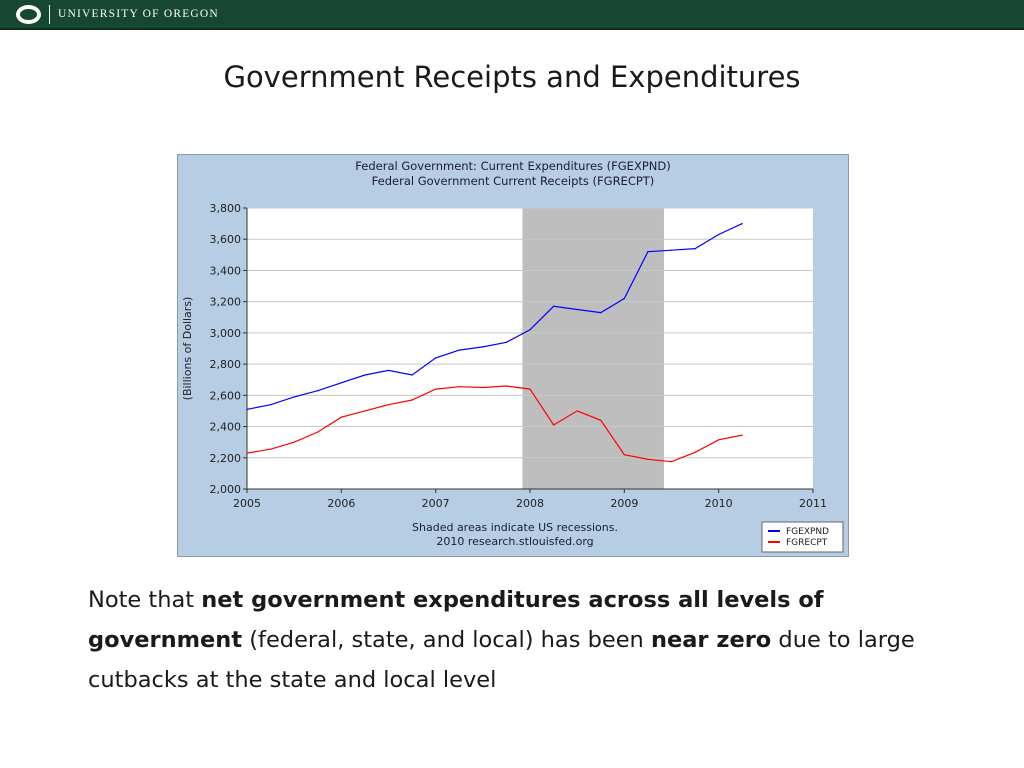 This screenshot has height=768, width=1024. What do you see at coordinates (494, 424) in the screenshot?
I see `series-line-fgrecpt` at bounding box center [494, 424].